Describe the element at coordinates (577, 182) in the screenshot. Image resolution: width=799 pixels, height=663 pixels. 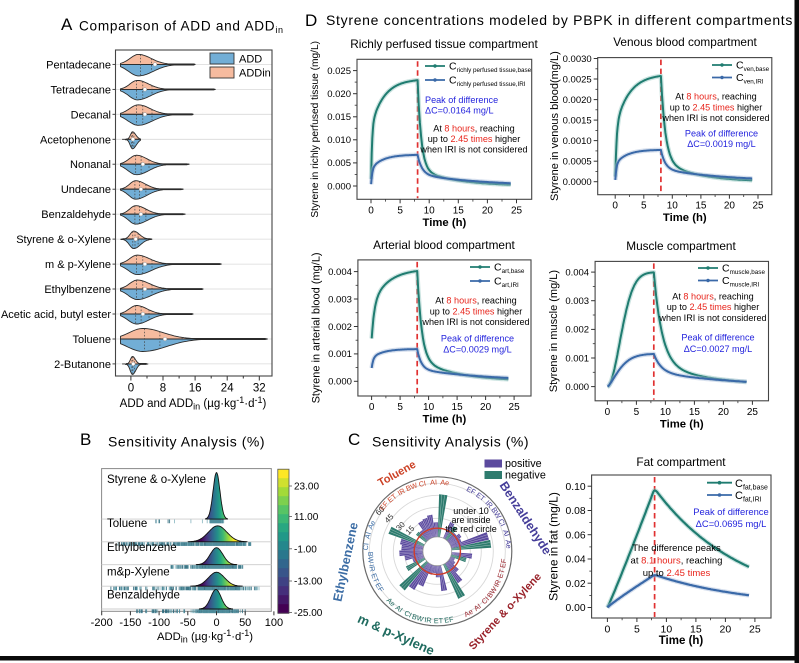
I see `svg-text: 0.0000` at that location.